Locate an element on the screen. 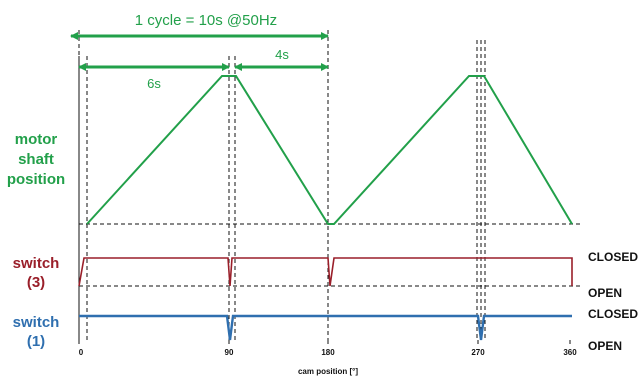 The image size is (642, 380). motor-label: motor shaft position is located at coordinates (36, 160).